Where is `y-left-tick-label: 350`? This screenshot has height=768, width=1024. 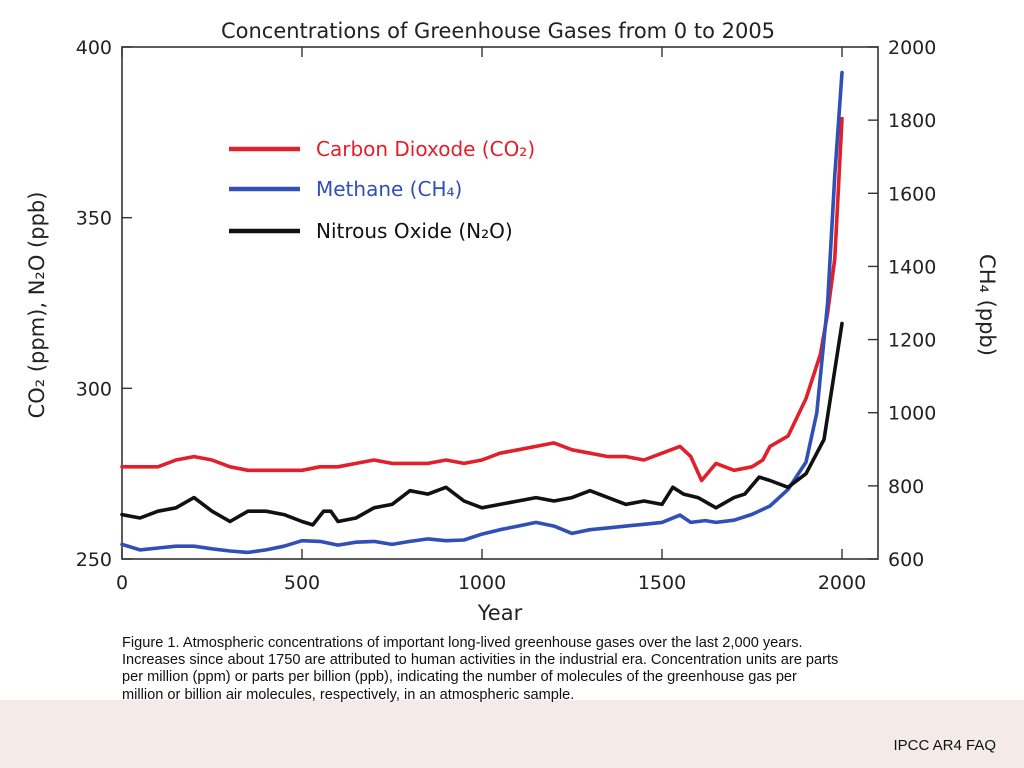 y-left-tick-label: 350 is located at coordinates (94, 219).